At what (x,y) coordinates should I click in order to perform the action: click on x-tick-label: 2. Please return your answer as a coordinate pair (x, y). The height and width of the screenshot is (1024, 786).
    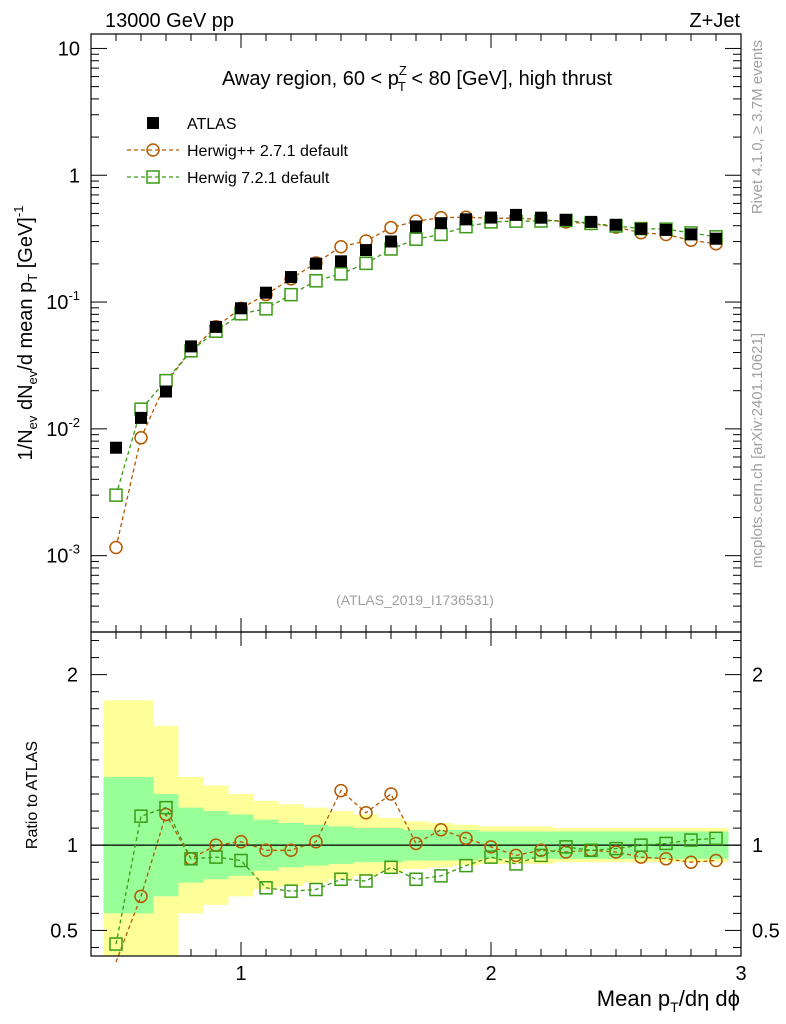
    Looking at the image, I should click on (490, 974).